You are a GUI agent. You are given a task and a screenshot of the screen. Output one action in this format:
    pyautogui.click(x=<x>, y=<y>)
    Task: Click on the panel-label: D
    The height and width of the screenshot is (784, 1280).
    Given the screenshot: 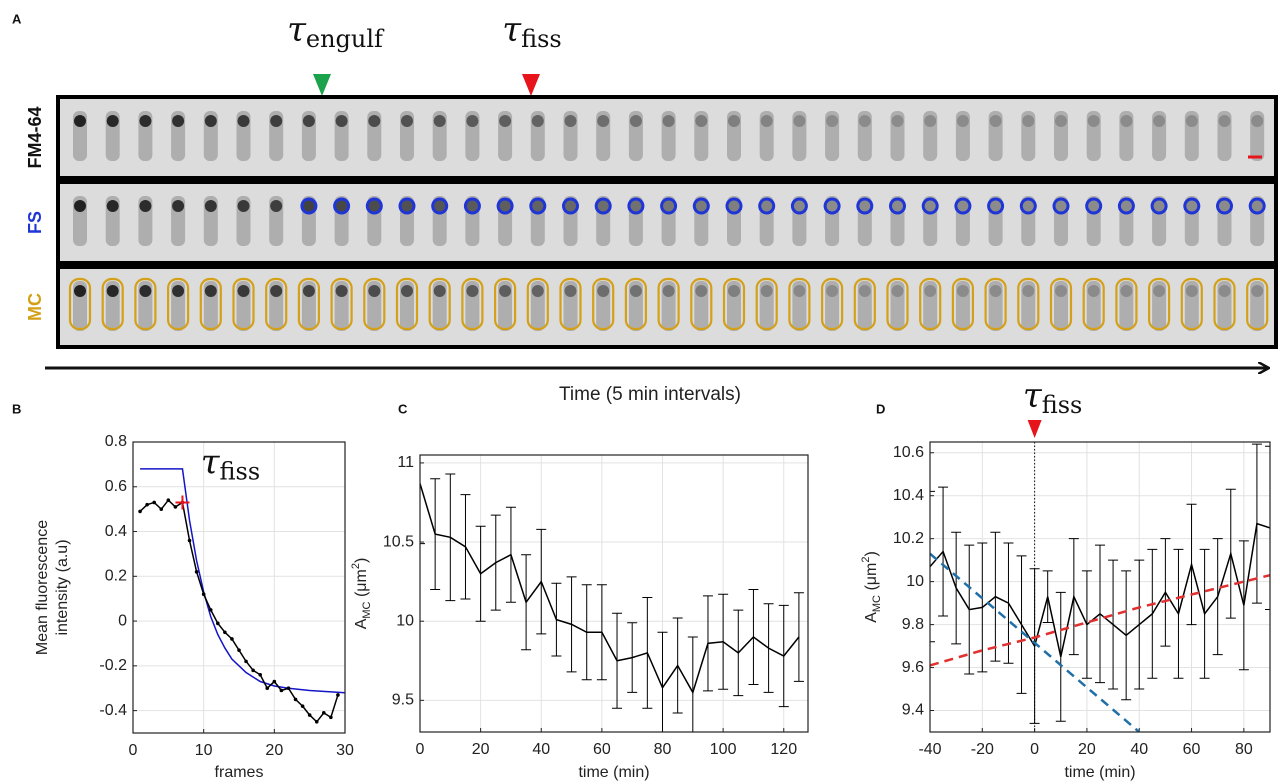 What is the action you would take?
    pyautogui.click(x=880, y=408)
    